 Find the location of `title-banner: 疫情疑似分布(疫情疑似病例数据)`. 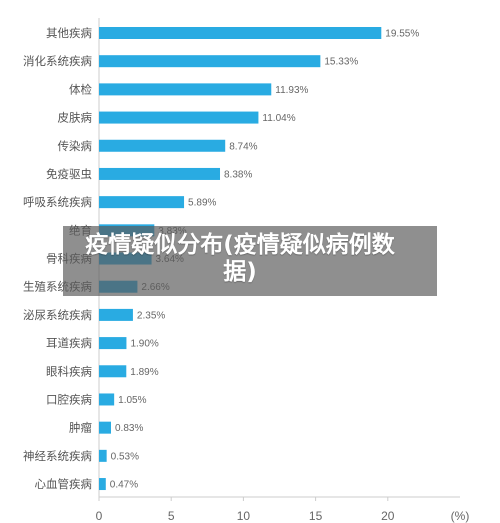

title-banner: 疫情疑似分布(疫情疑似病例数据) is located at coordinates (250, 261).